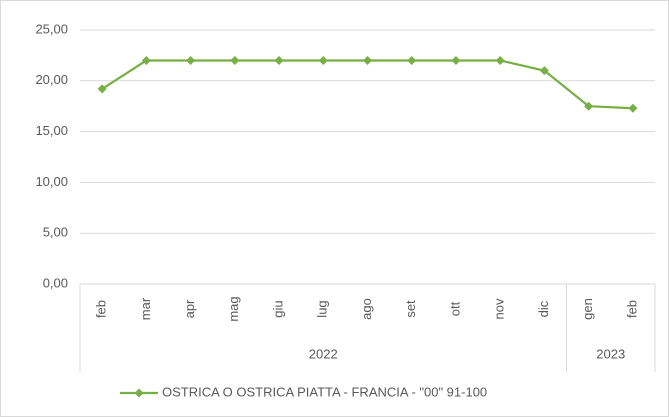 The image size is (669, 417). What do you see at coordinates (587, 309) in the screenshot?
I see `x-tick-label: gen` at bounding box center [587, 309].